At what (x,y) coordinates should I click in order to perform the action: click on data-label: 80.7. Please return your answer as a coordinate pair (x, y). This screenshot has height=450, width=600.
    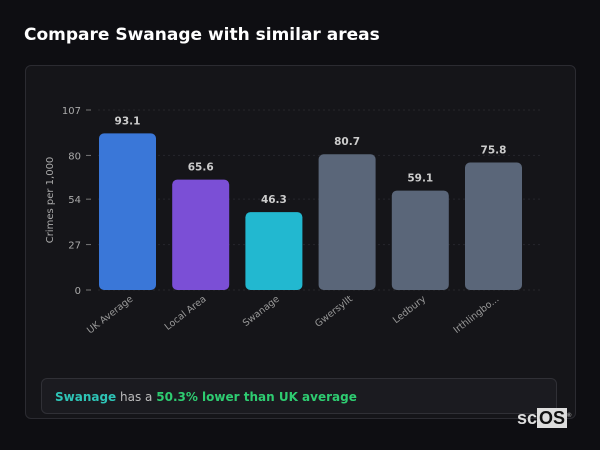
    Looking at the image, I should click on (347, 142).